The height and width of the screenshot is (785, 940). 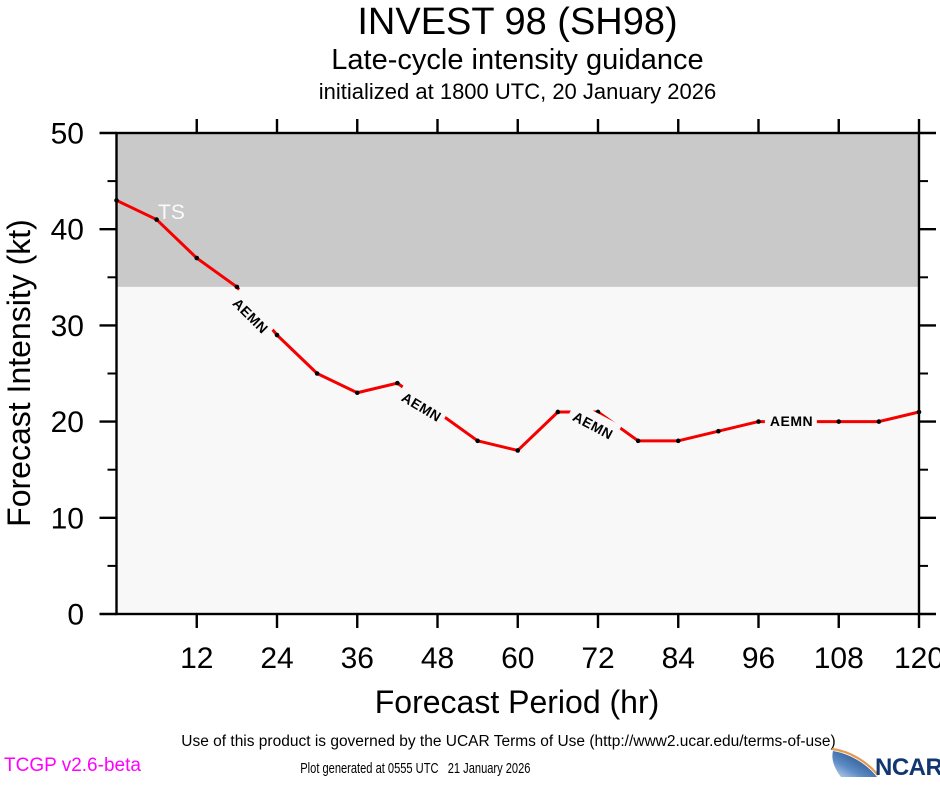 I want to click on x-axis-tick-label: 96, so click(x=758, y=658).